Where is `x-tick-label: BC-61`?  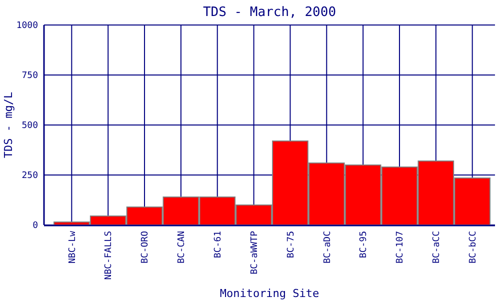
x-tick-label: BC-61 is located at coordinates (219, 244).